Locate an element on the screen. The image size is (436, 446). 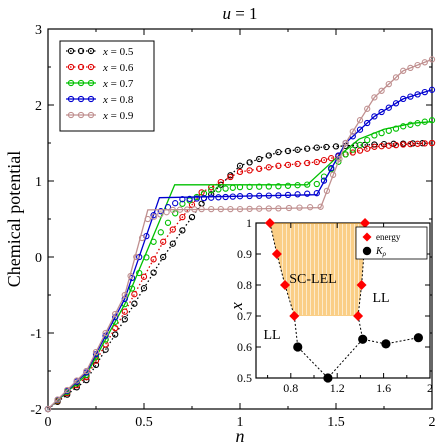
inset-legend-energy-label: energy is located at coordinates (388, 237).